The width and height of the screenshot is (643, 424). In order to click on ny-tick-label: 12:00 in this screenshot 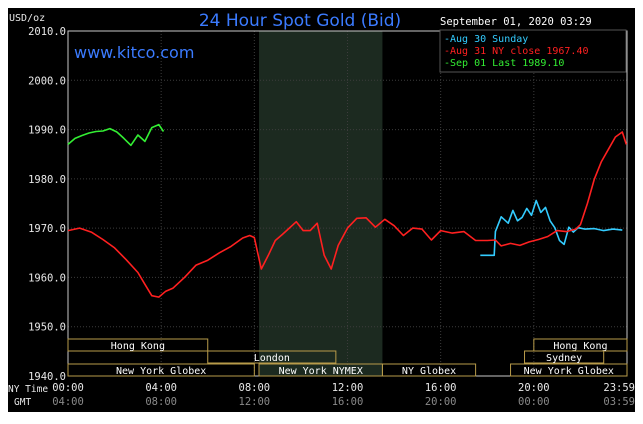, I will do `click(348, 388)`.